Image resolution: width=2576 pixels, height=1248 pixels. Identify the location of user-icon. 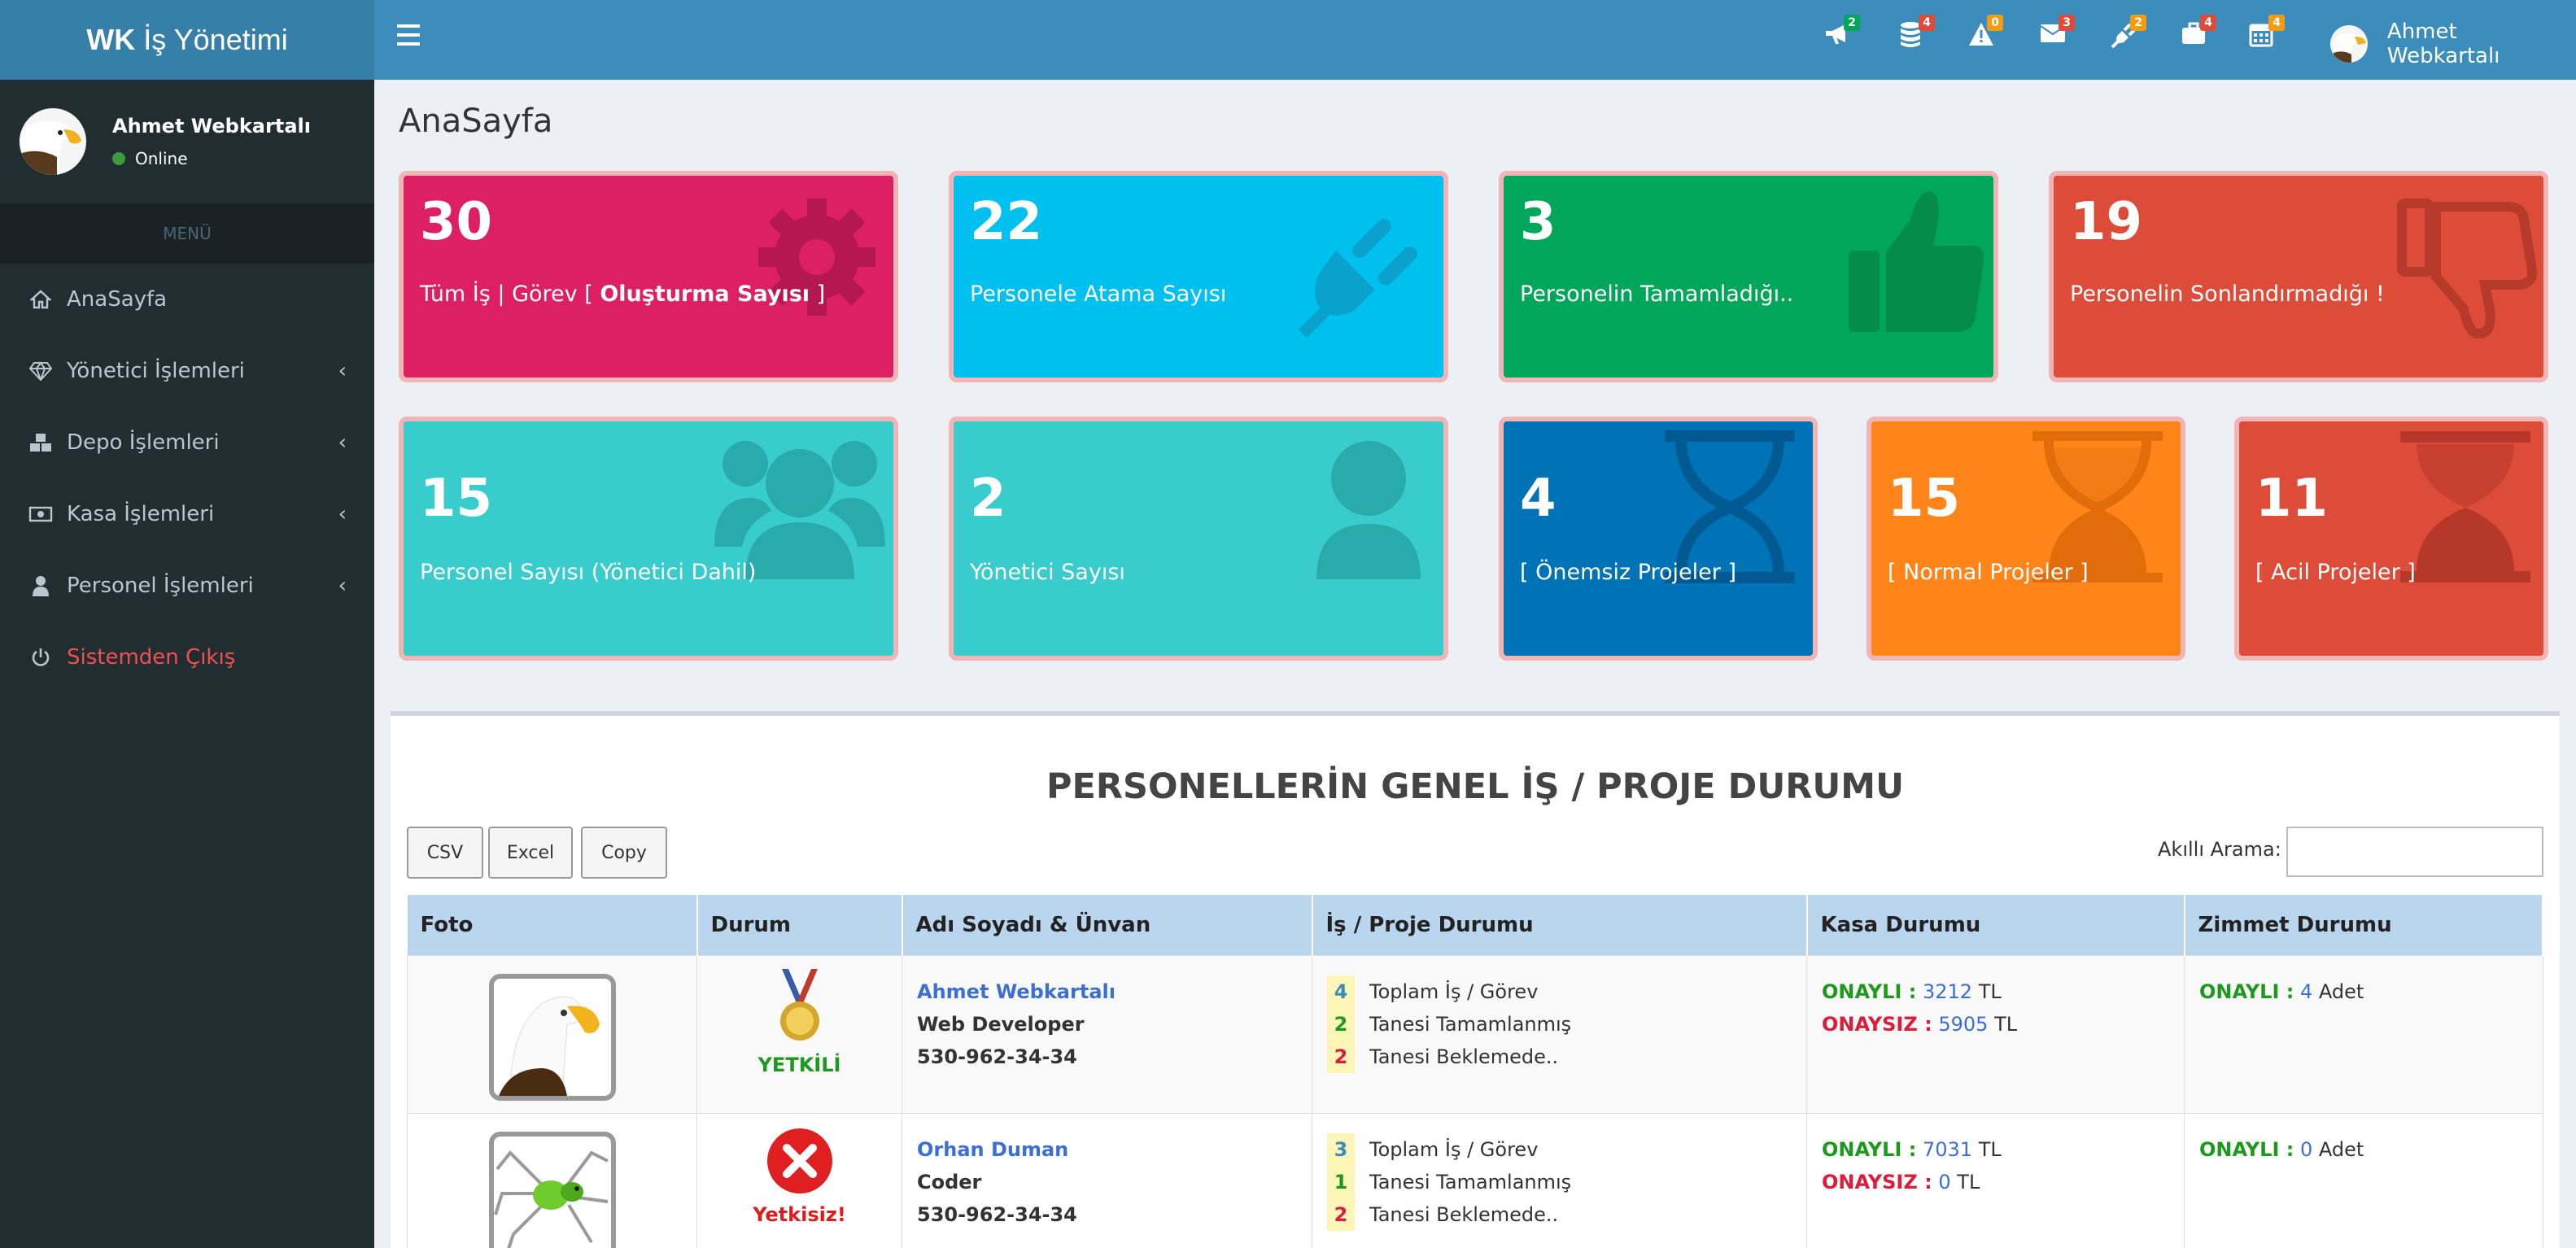
(41, 586).